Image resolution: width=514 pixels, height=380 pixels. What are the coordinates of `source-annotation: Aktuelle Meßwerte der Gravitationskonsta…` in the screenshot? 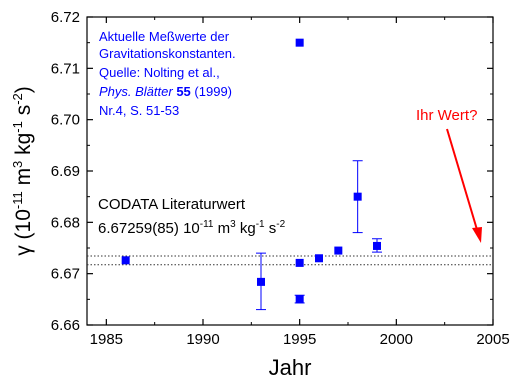 It's located at (167, 73).